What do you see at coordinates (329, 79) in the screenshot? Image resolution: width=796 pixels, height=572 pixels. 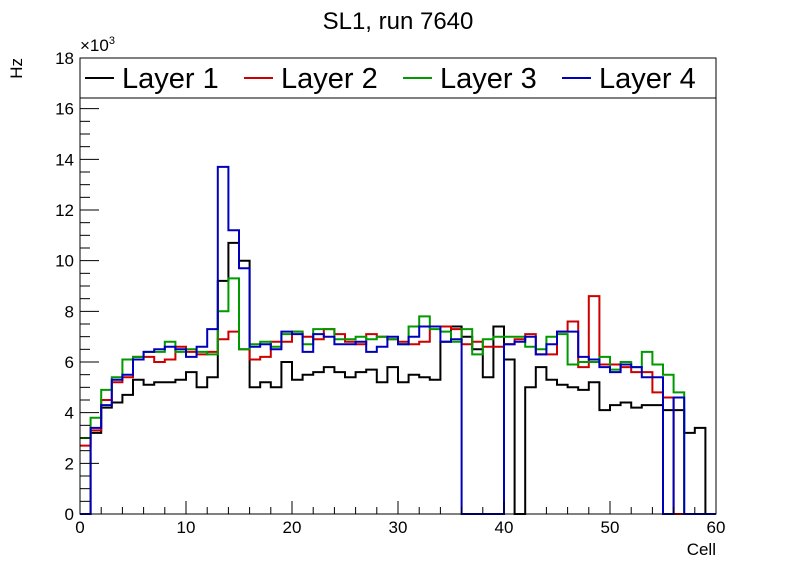 I see `legend-label-layer-2: Layer 2` at bounding box center [329, 79].